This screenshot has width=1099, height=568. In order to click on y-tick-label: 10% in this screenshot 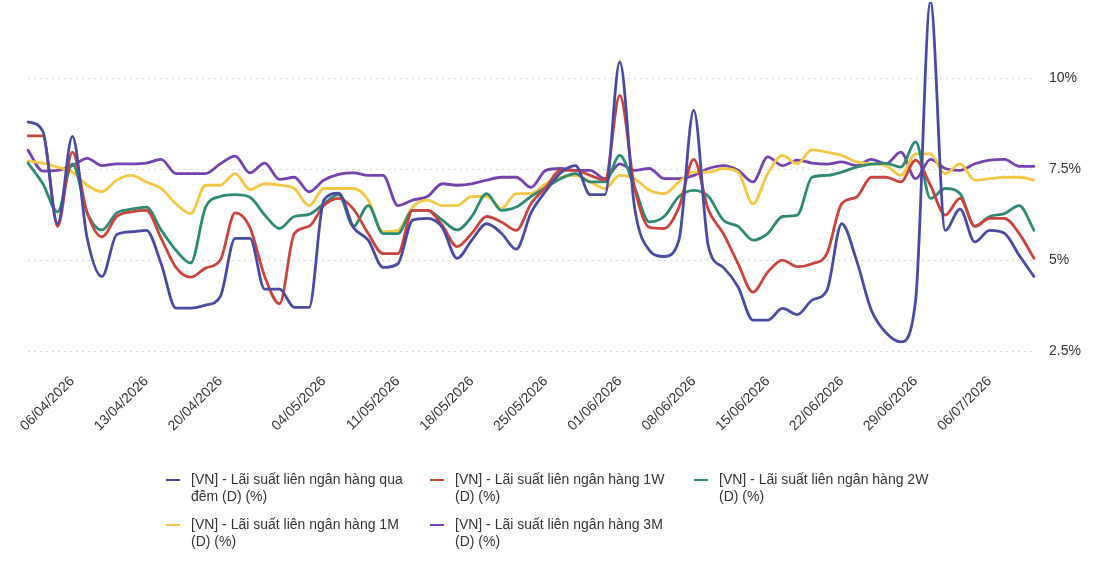, I will do `click(1063, 77)`.